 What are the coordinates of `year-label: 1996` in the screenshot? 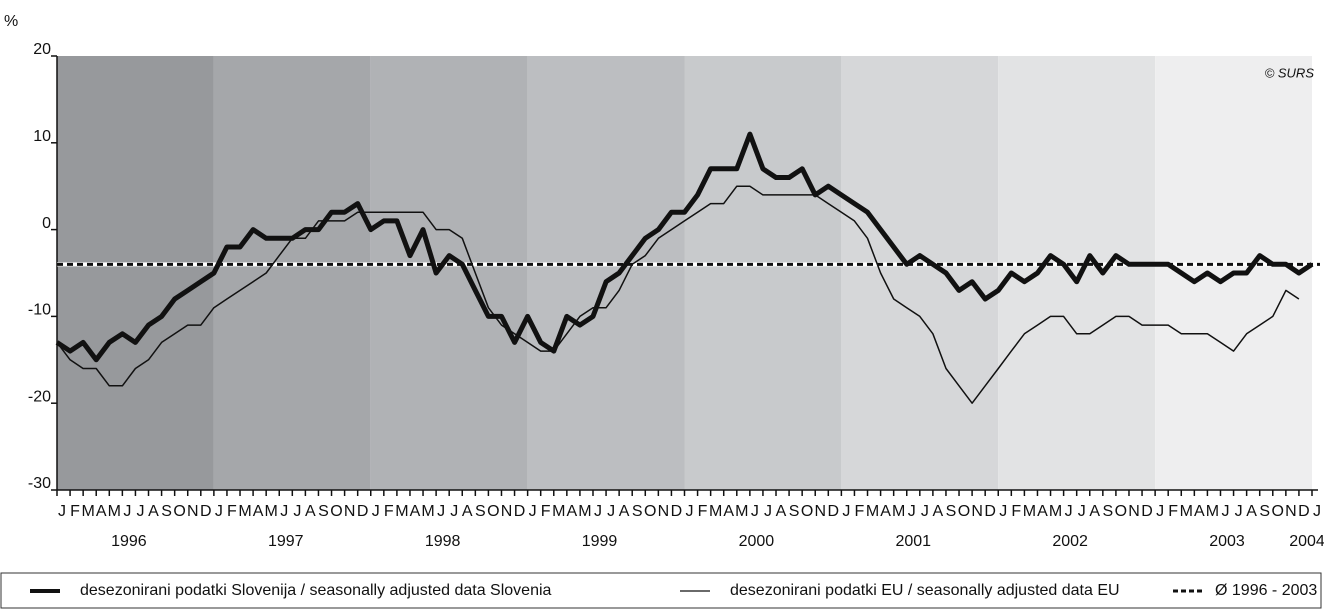 It's located at (129, 541).